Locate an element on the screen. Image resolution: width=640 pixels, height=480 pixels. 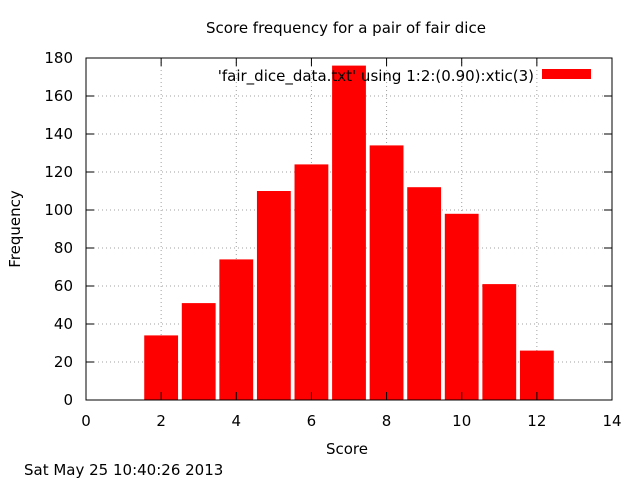
y-tick-label: 40 is located at coordinates (63, 324).